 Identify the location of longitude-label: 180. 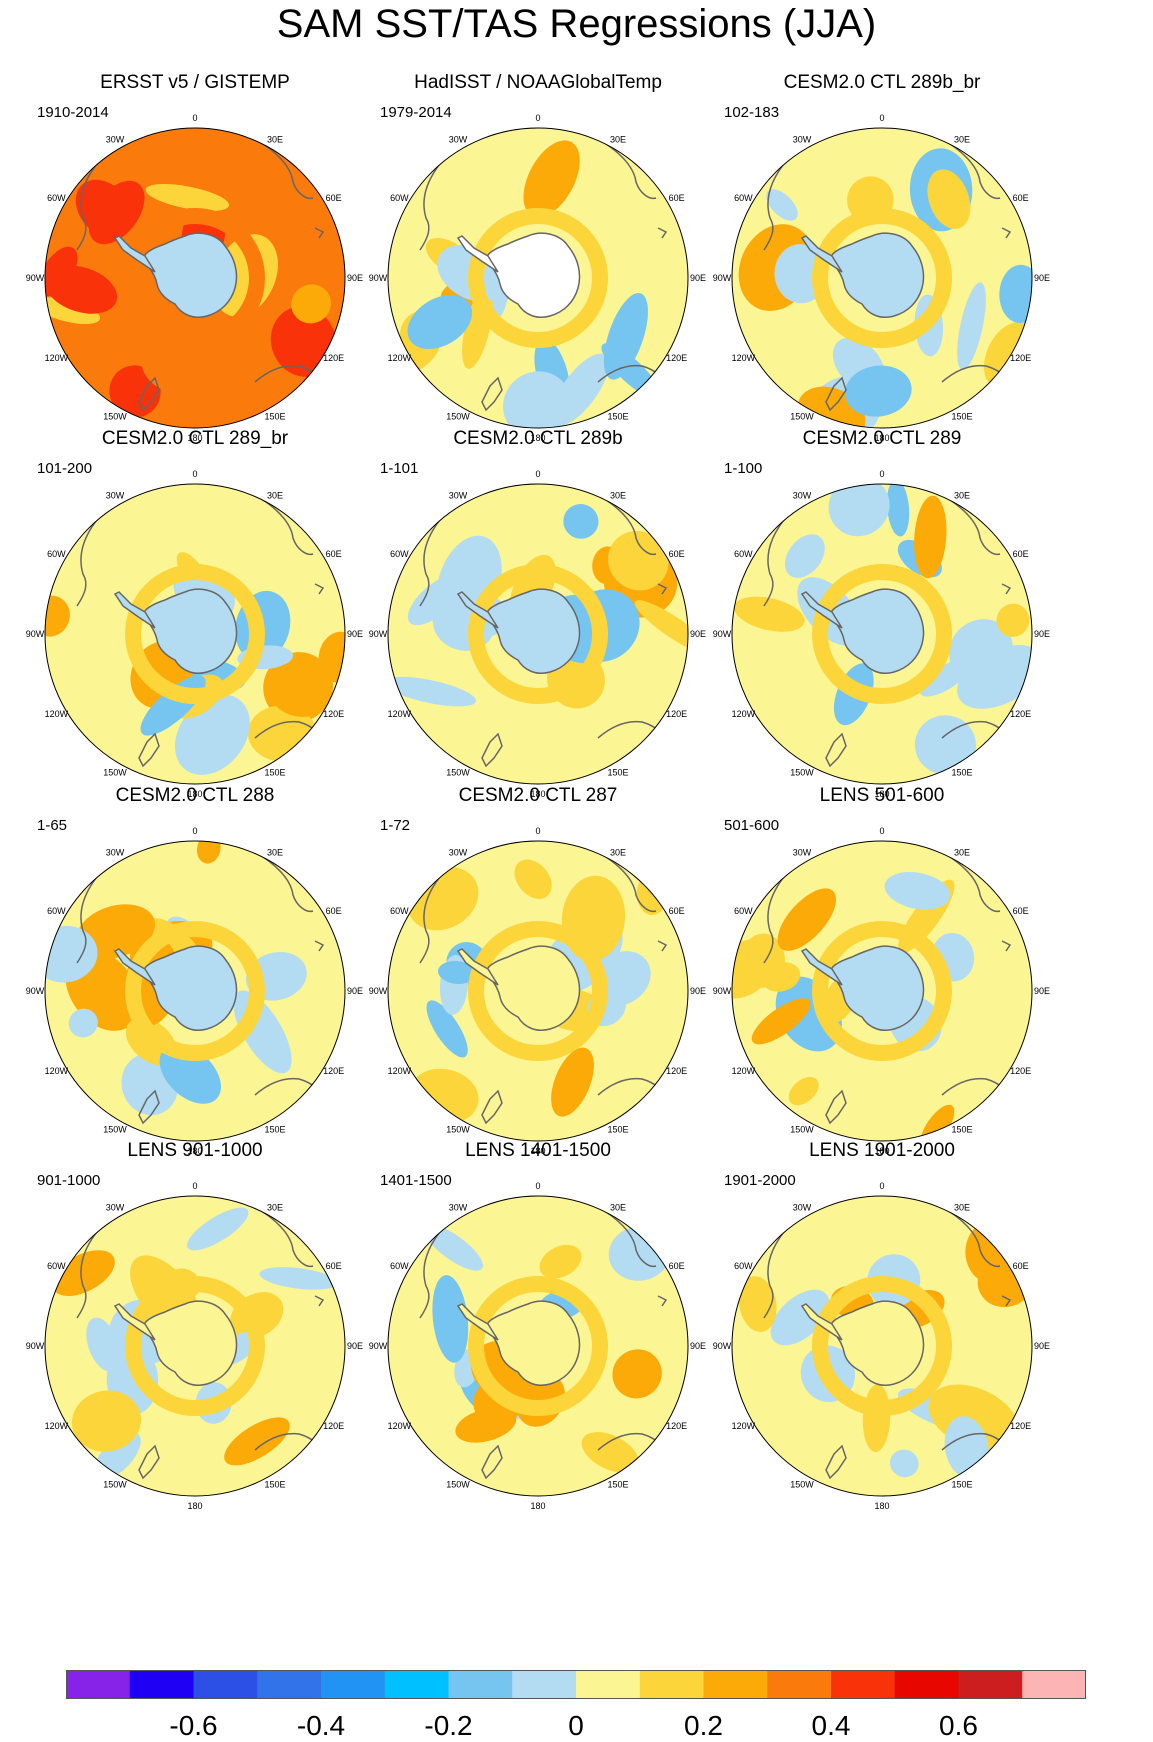
(881, 1506).